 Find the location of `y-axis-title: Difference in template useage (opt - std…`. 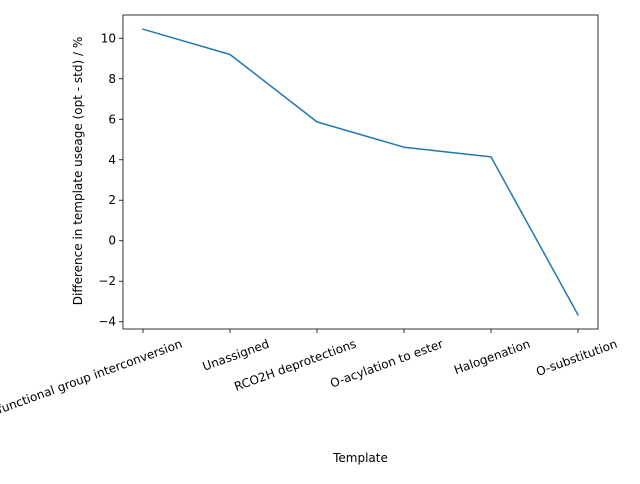

y-axis-title: Difference in template useage (opt - std… is located at coordinates (78, 171).